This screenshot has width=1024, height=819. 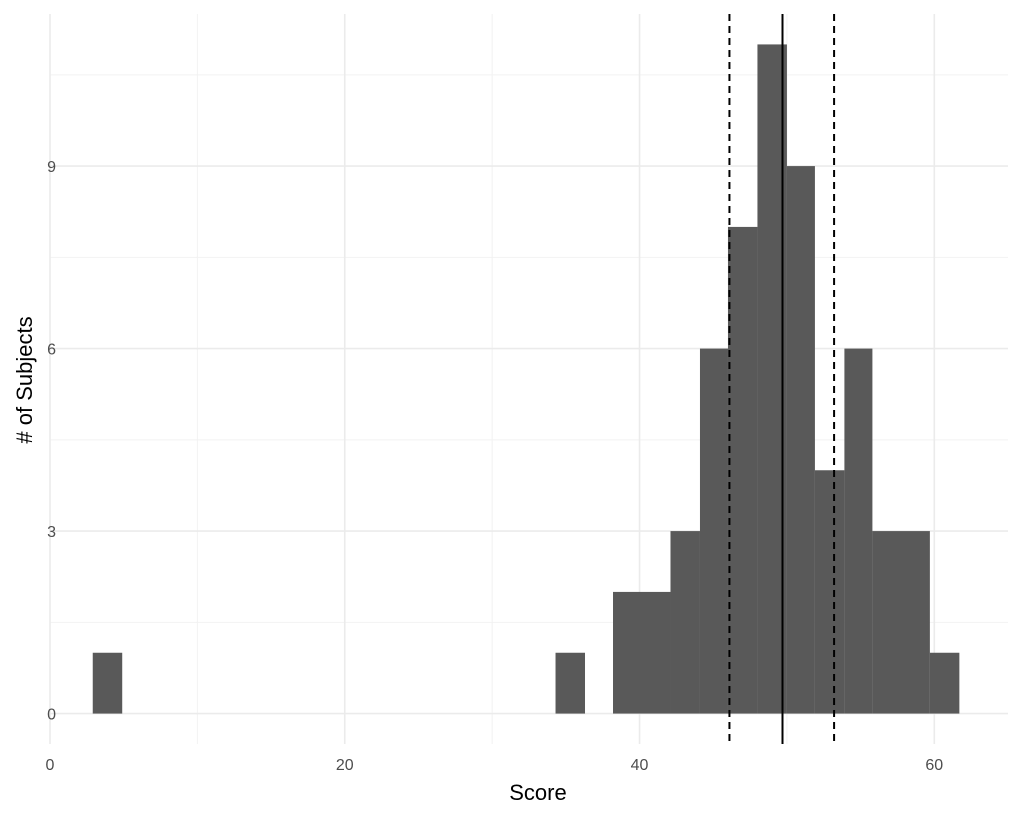 What do you see at coordinates (51, 350) in the screenshot?
I see `y-tick-label: 6` at bounding box center [51, 350].